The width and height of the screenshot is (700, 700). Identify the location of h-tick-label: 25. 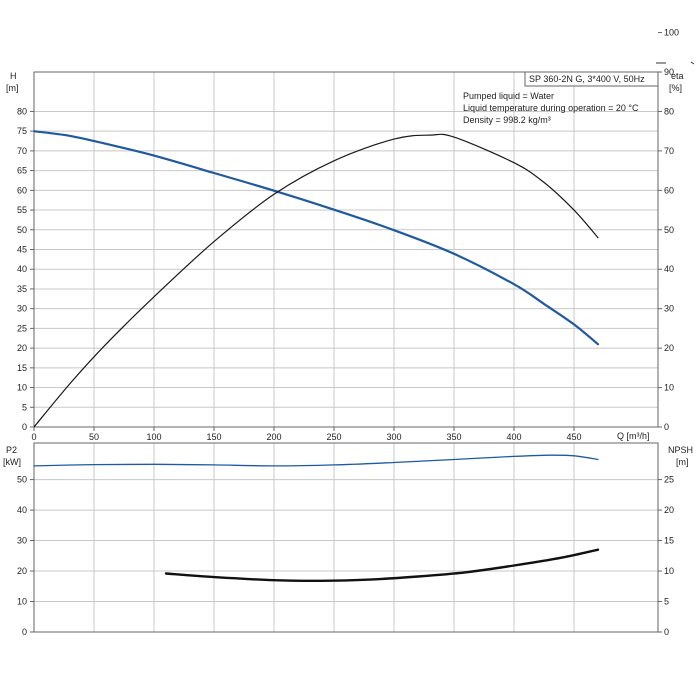
(22, 328).